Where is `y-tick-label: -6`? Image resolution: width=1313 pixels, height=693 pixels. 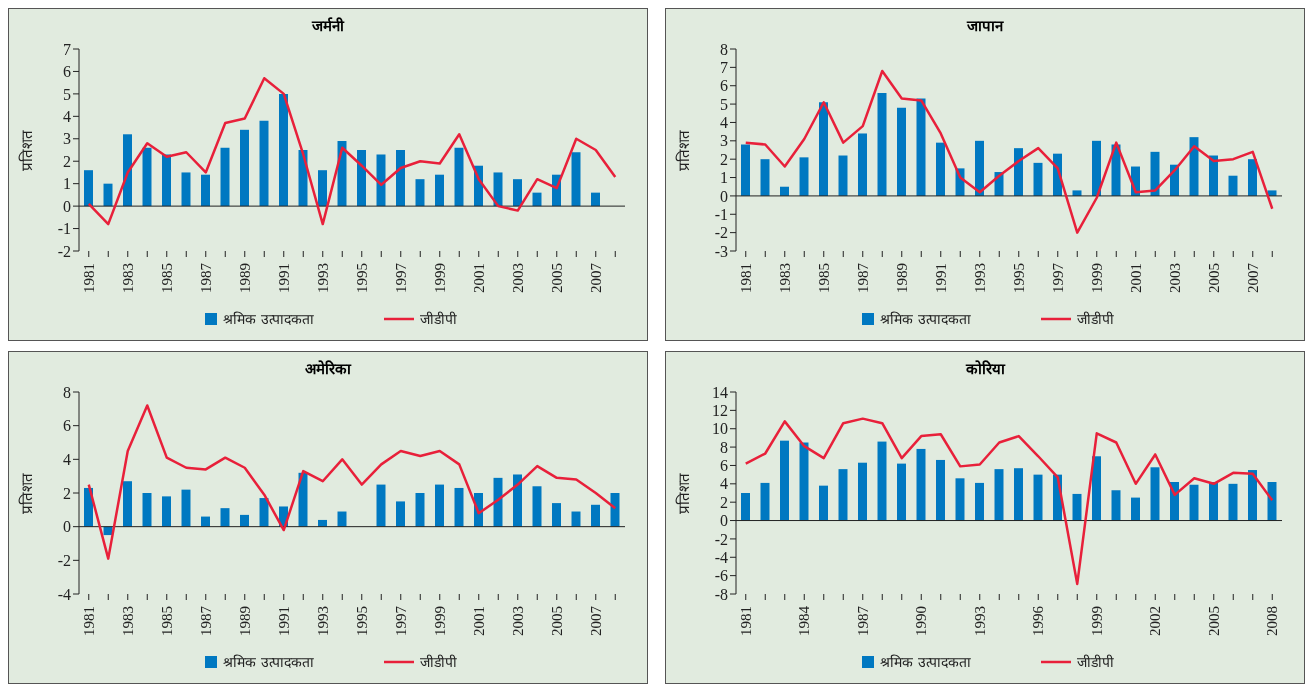
y-tick-label: -6 is located at coordinates (721, 576).